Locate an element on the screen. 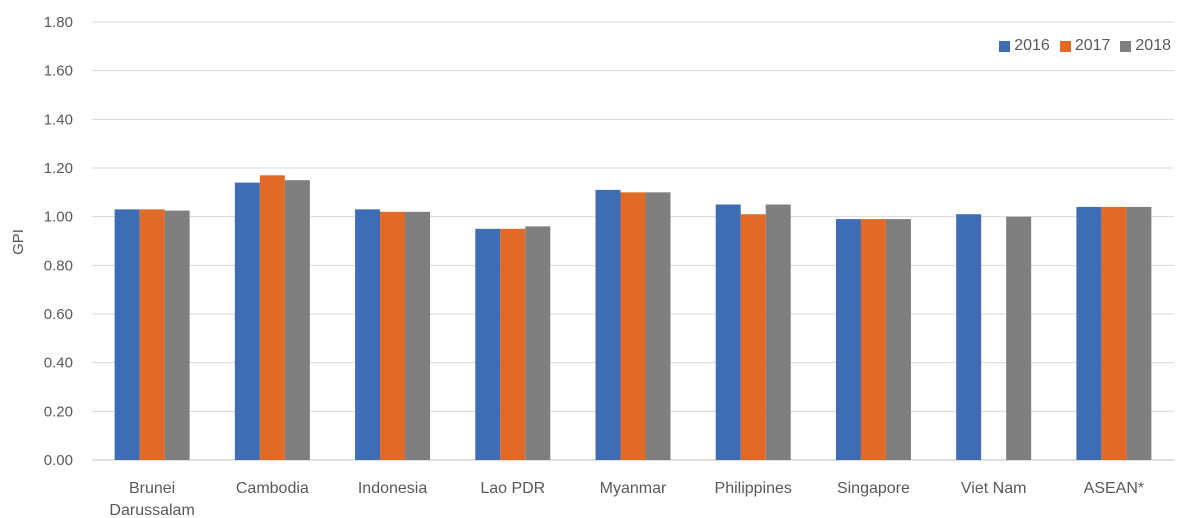 The width and height of the screenshot is (1189, 518). y-tick-label: 1.40 is located at coordinates (58, 119).